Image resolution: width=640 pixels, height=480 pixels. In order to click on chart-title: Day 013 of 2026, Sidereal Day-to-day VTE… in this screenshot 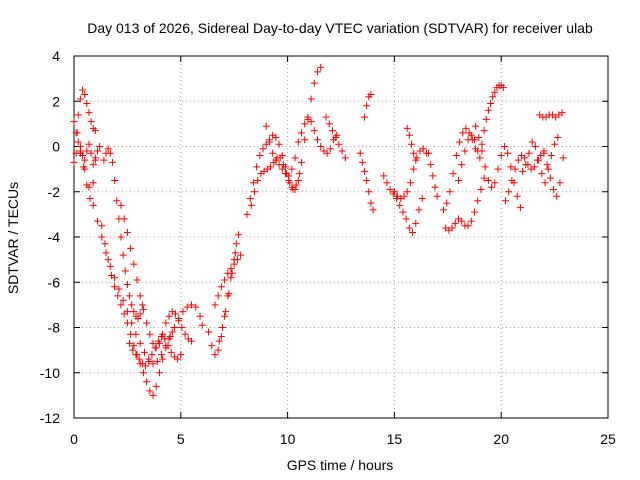, I will do `click(340, 28)`.